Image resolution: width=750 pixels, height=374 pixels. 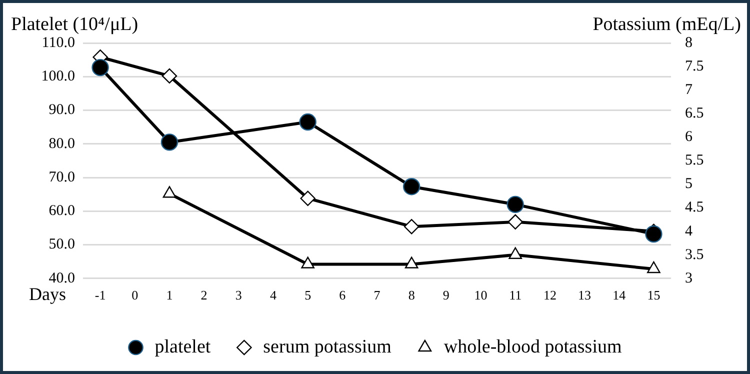 I want to click on y2-tick-label: 8, so click(x=688, y=42).